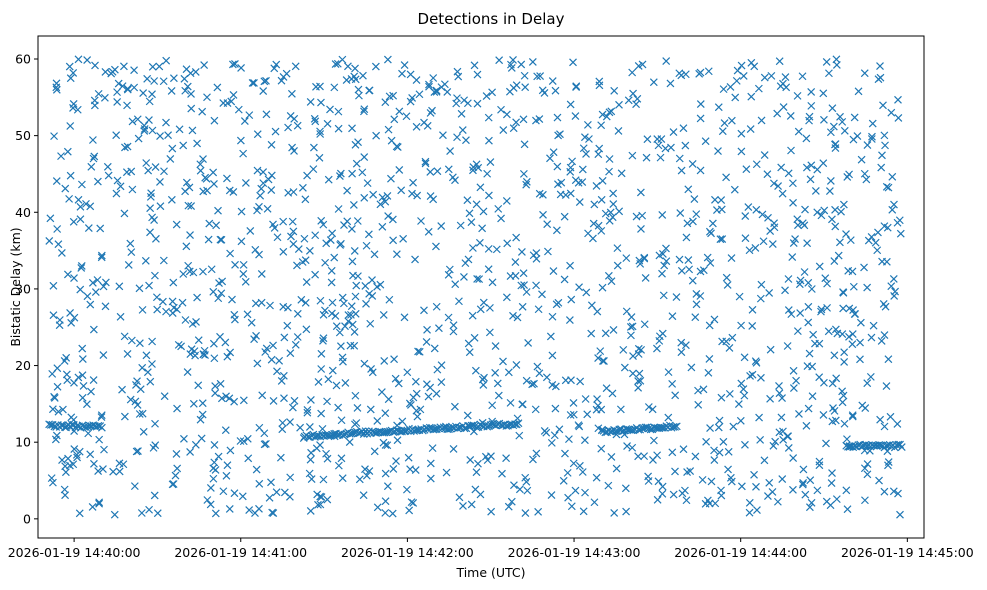 This screenshot has width=987, height=590. I want to click on y-tick-label: 20, so click(23, 365).